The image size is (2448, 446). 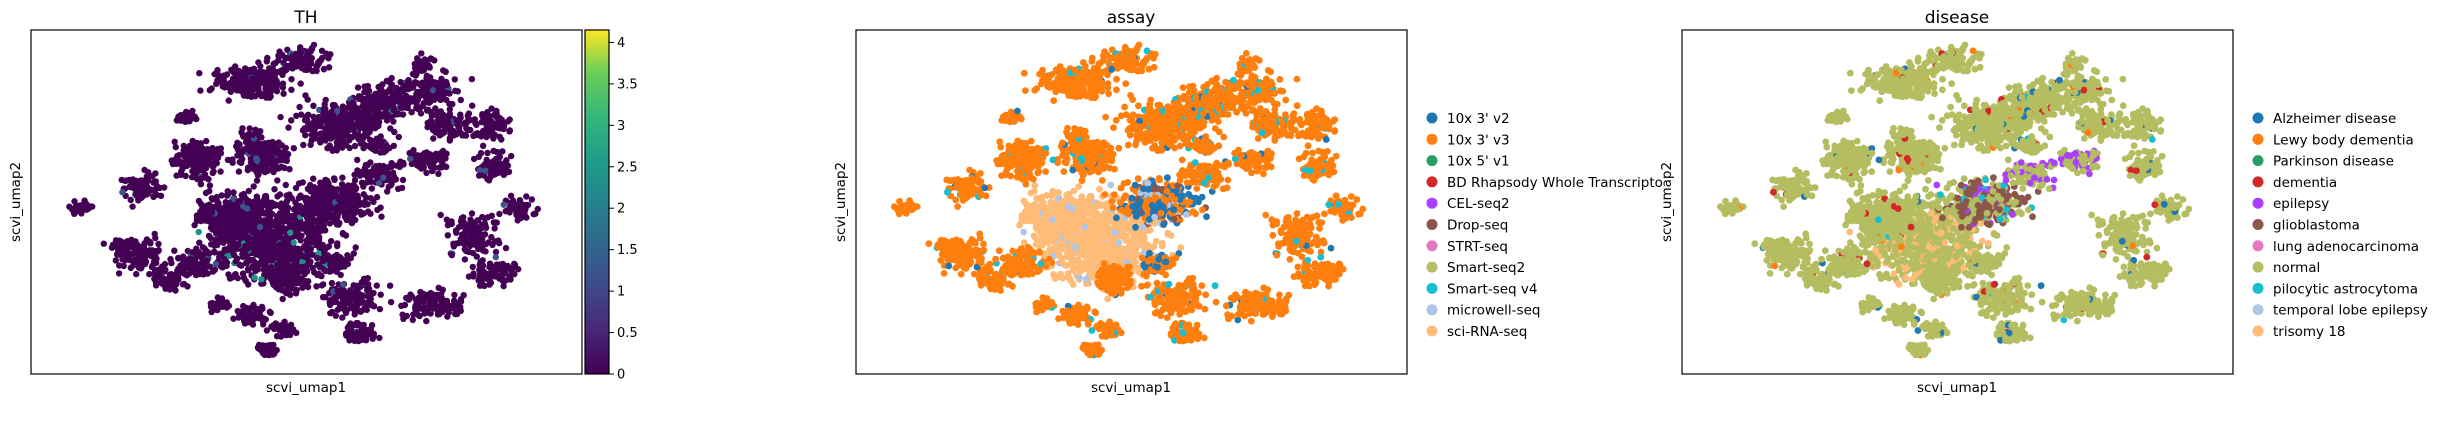 What do you see at coordinates (306, 388) in the screenshot?
I see `x-axis-label: scvi_umap1` at bounding box center [306, 388].